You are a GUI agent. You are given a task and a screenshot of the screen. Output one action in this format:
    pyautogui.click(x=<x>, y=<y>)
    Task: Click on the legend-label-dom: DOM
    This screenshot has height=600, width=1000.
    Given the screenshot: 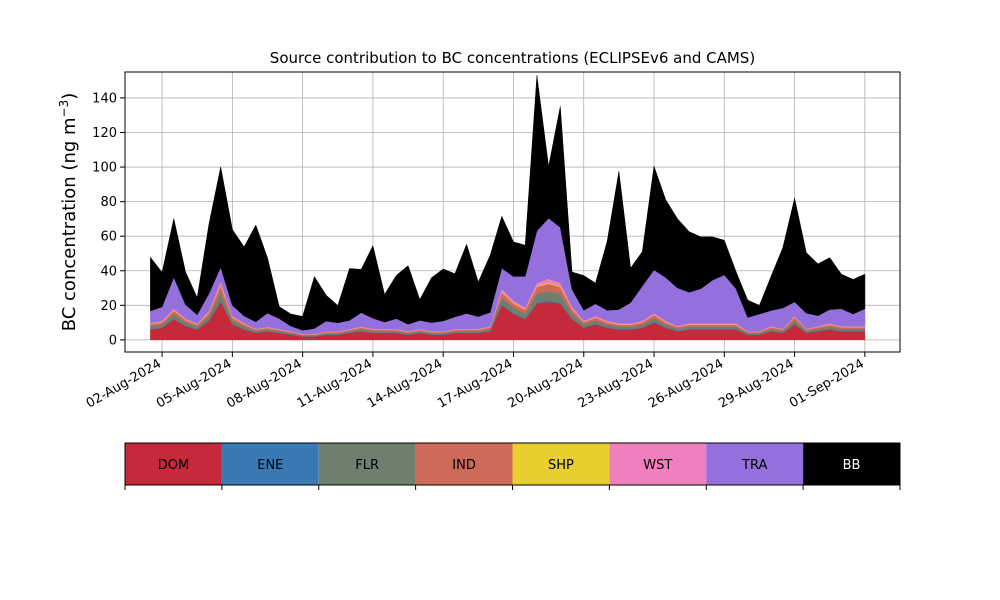 What is the action you would take?
    pyautogui.click(x=173, y=465)
    